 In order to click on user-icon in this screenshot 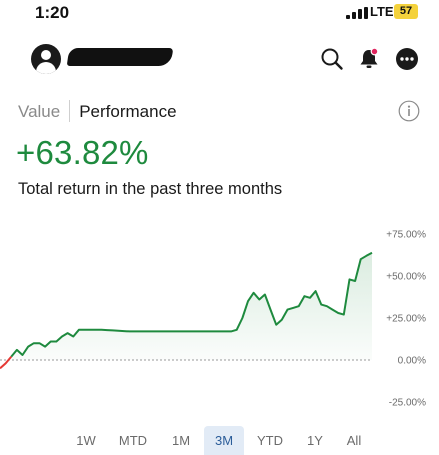, I will do `click(46, 59)`.